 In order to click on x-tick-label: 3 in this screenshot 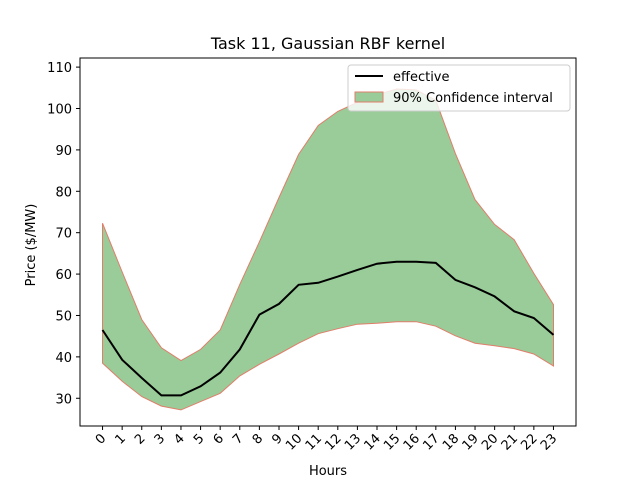, I will do `click(160, 439)`.